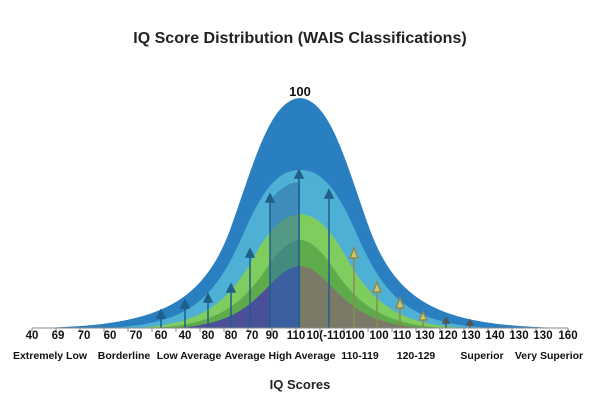 The image size is (600, 420). I want to click on category-label-extremely-low: Extremely Low, so click(50, 356).